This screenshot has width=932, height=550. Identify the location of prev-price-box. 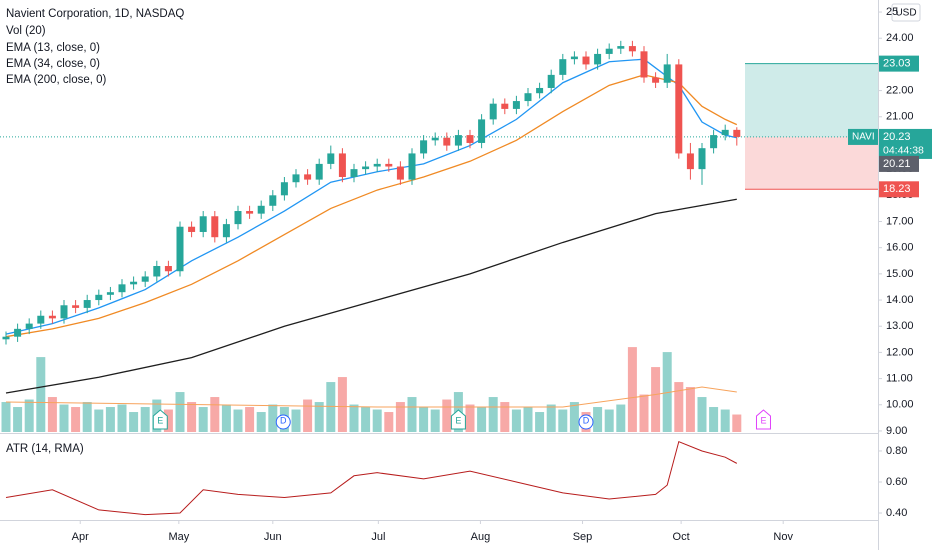
(899, 163).